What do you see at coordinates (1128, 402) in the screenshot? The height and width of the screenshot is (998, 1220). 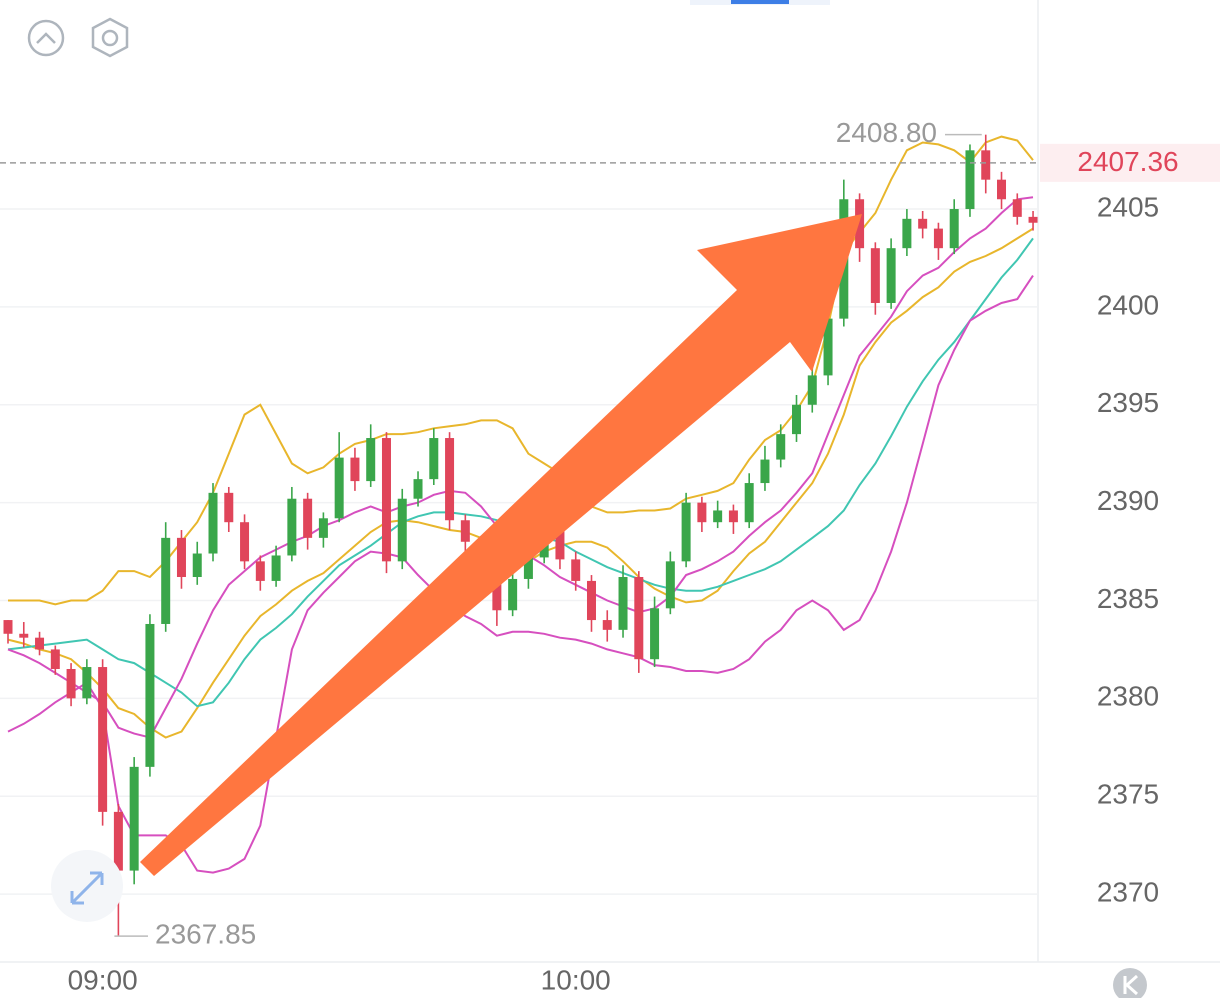 I see `y-tick-label: 2395` at bounding box center [1128, 402].